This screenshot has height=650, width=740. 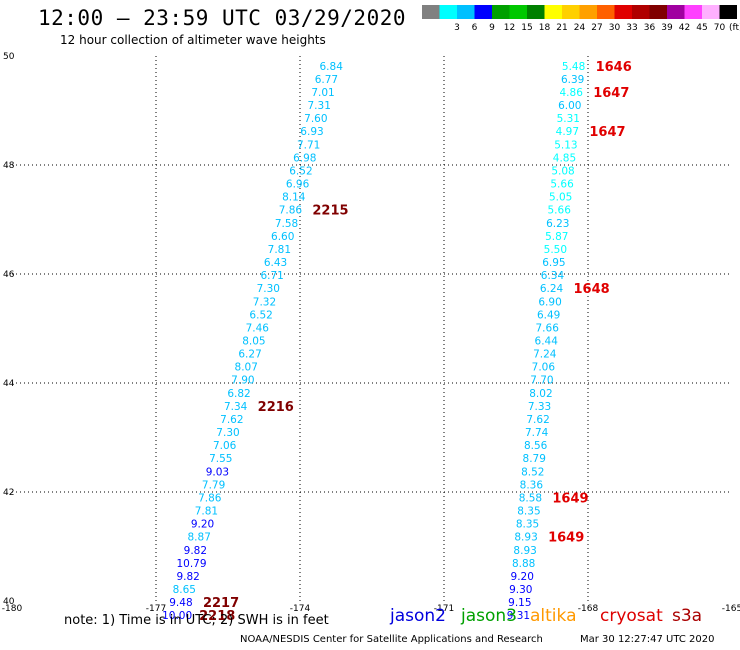 What do you see at coordinates (560, 198) in the screenshot?
I see `swh-point-label: 5.05` at bounding box center [560, 198].